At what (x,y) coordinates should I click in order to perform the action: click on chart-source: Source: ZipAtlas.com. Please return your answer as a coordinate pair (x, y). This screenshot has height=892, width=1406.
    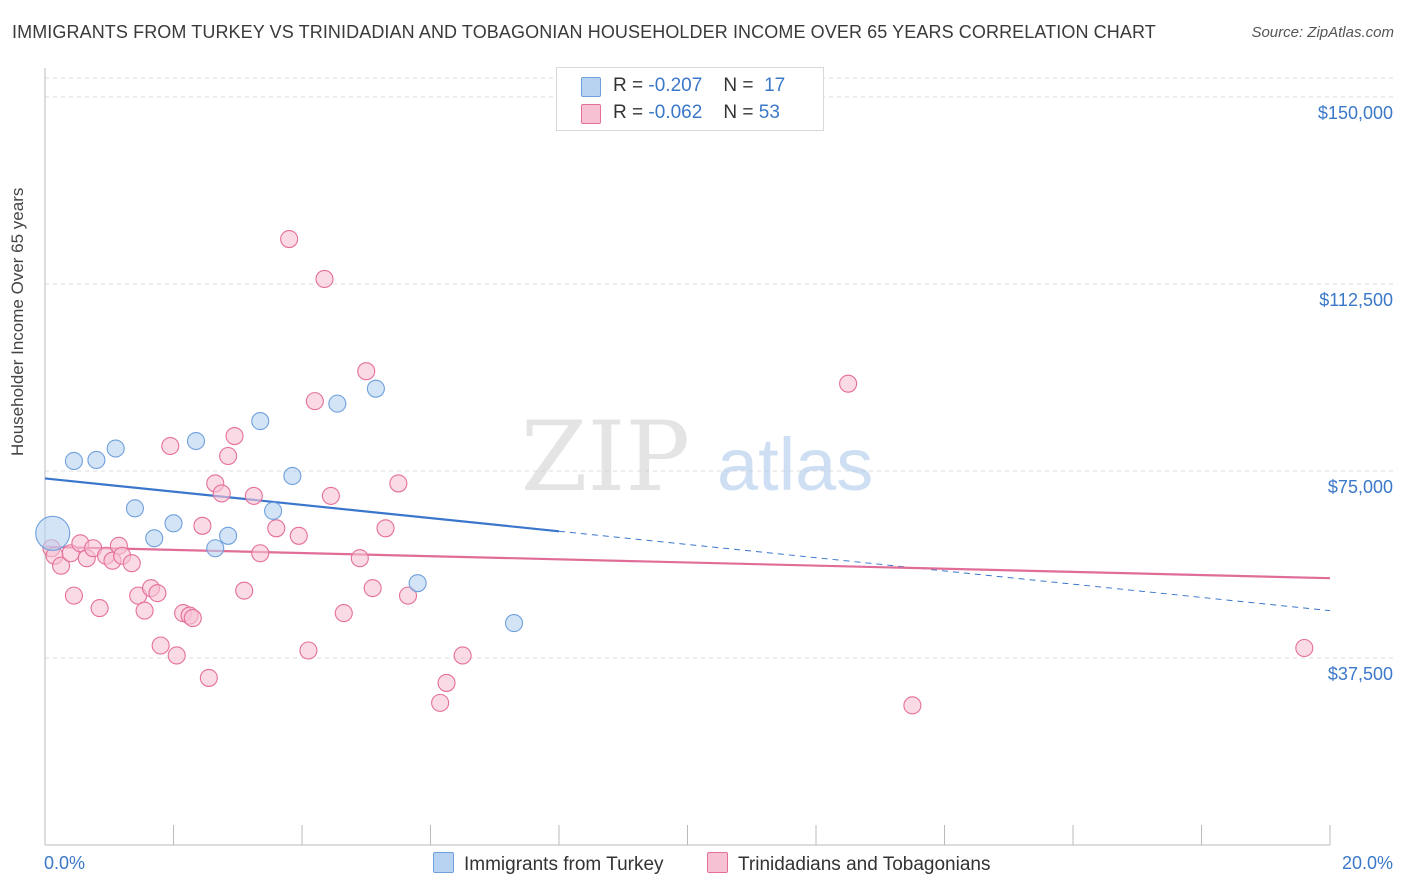
    Looking at the image, I should click on (1322, 32).